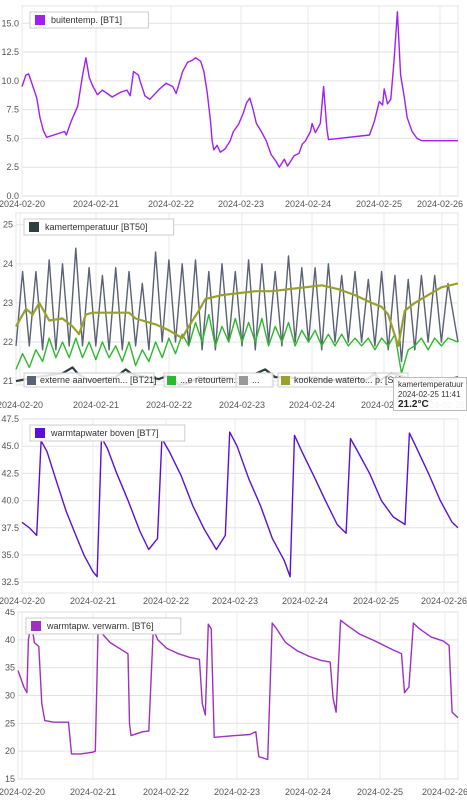  What do you see at coordinates (413, 404) in the screenshot?
I see `tooltip-value: 21.2°C` at bounding box center [413, 404].